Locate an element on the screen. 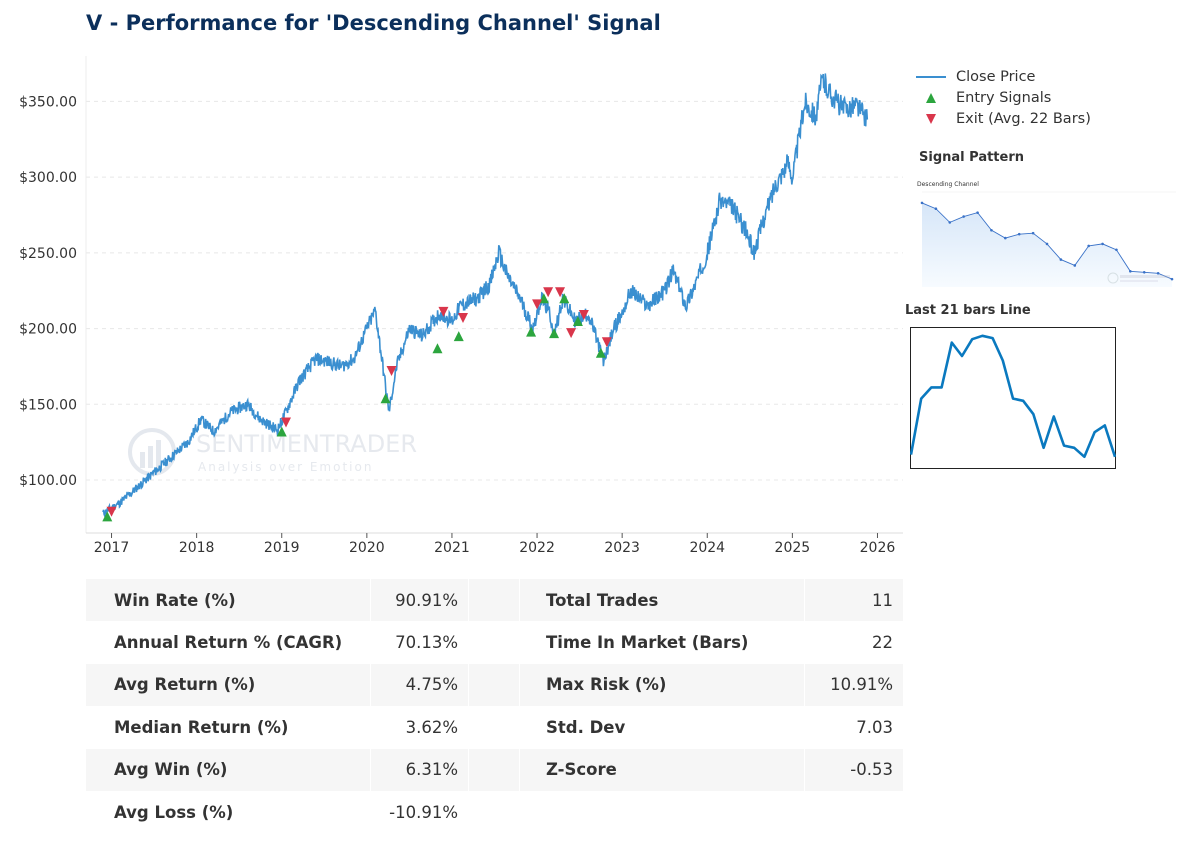 This screenshot has width=1200, height=851. table-row: Avg Loss (%) -10.91% is located at coordinates (494, 812).